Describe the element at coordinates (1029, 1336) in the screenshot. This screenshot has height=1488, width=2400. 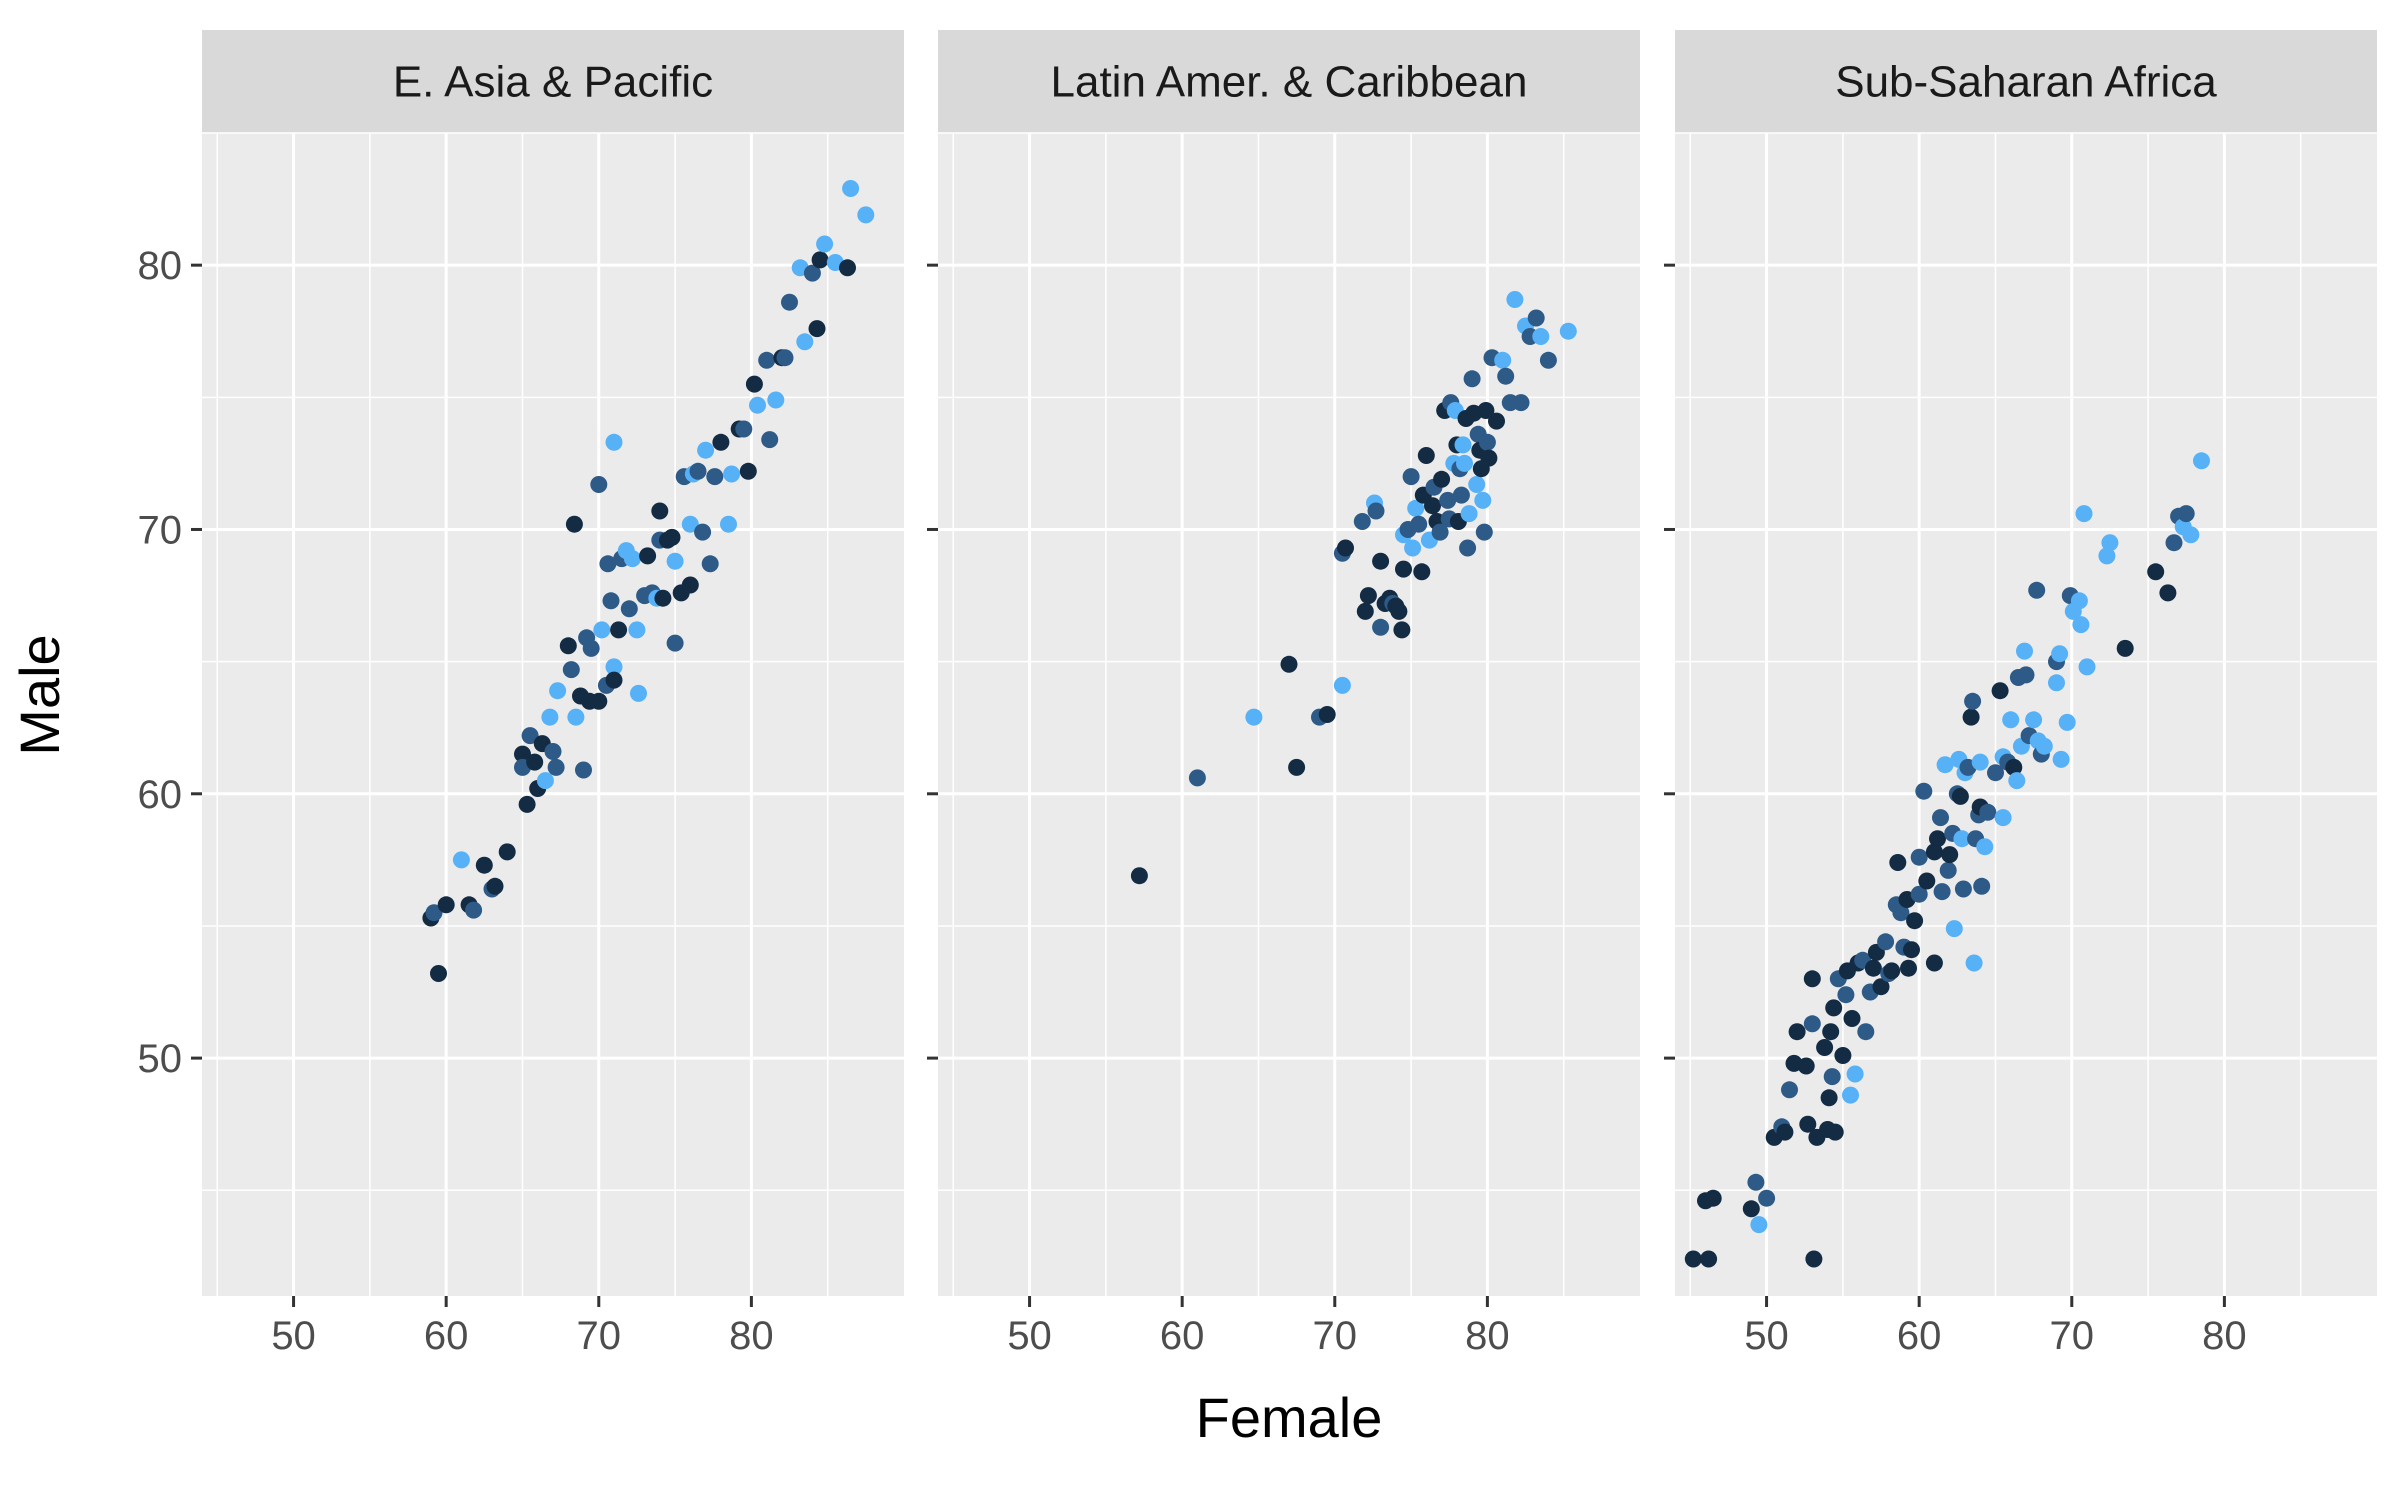
I see `x-tick-label: 50` at that location.